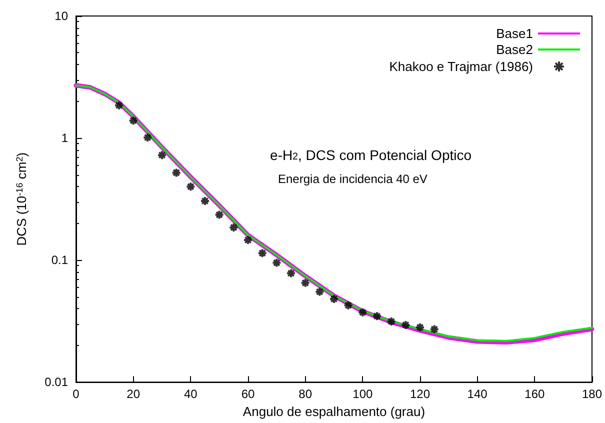 Image resolution: width=605 pixels, height=423 pixels. What do you see at coordinates (371, 155) in the screenshot?
I see `annotation: e-H2, DCS com Potencial Optico` at bounding box center [371, 155].